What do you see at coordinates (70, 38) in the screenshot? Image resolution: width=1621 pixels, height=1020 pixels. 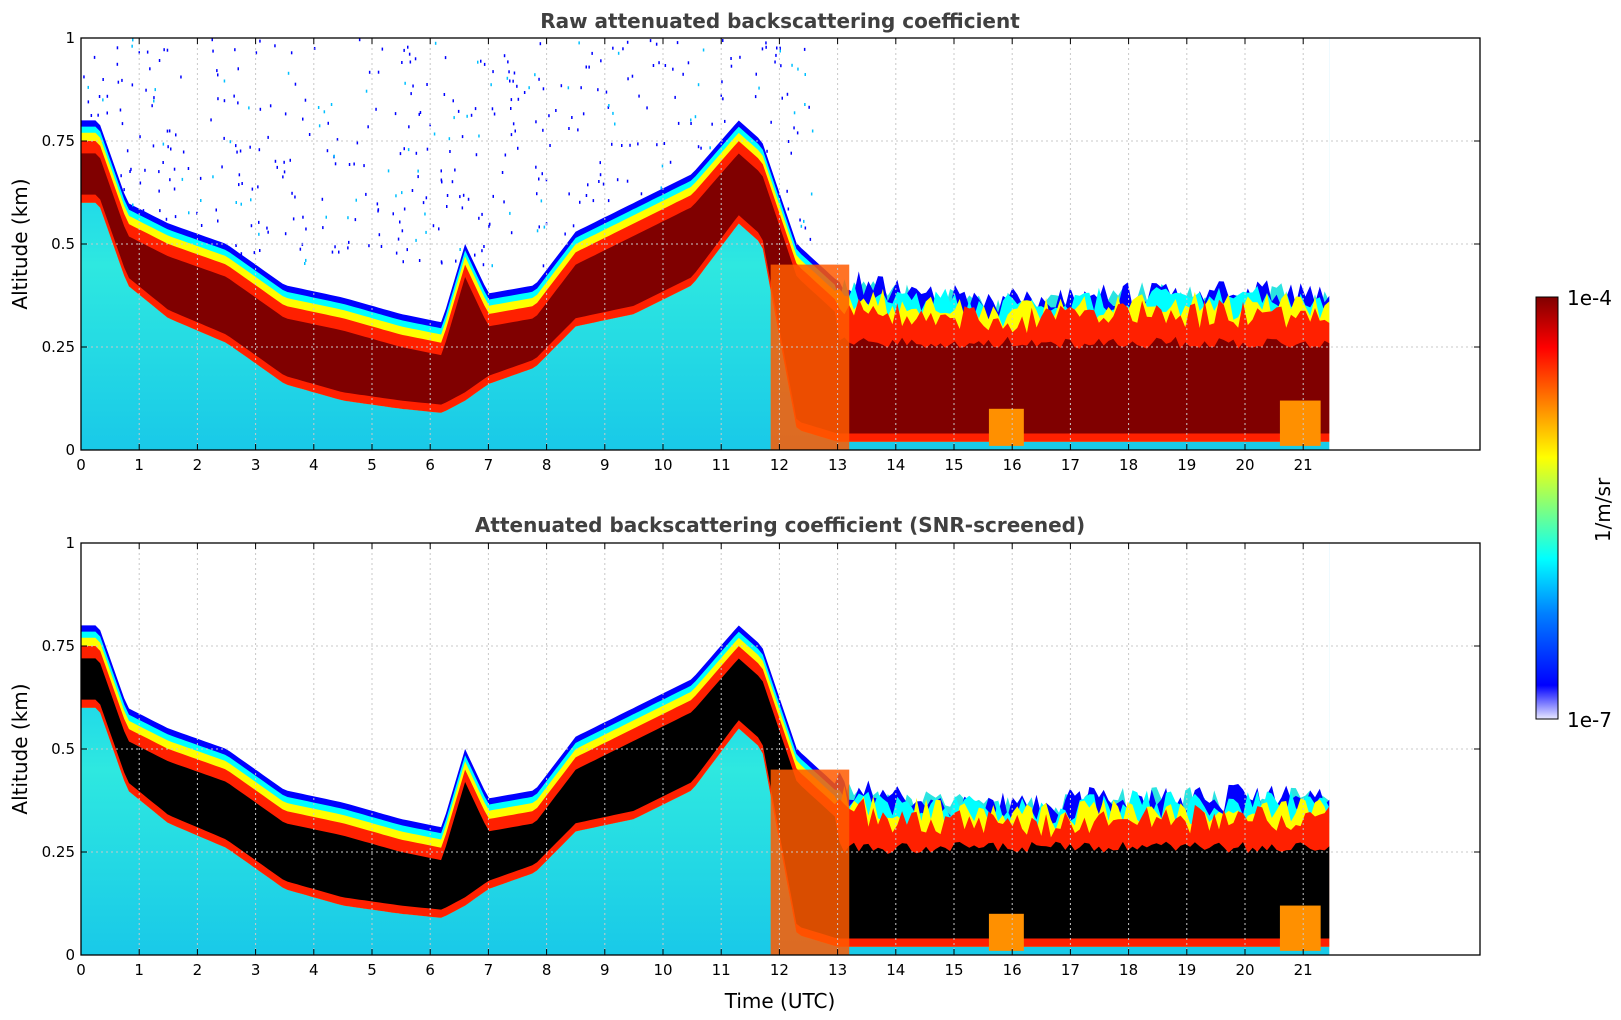 I see `y-tick-label: 1` at bounding box center [70, 38].